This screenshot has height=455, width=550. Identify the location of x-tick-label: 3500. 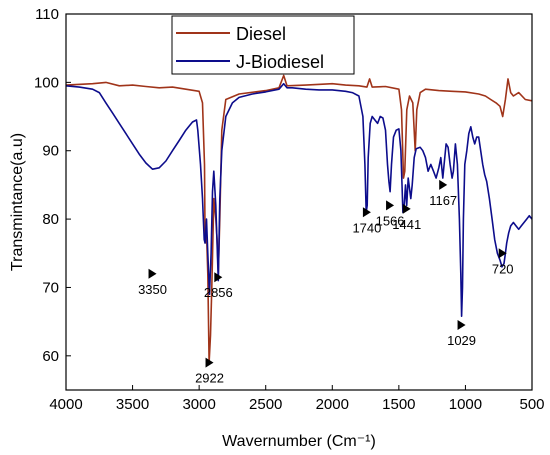
(132, 404).